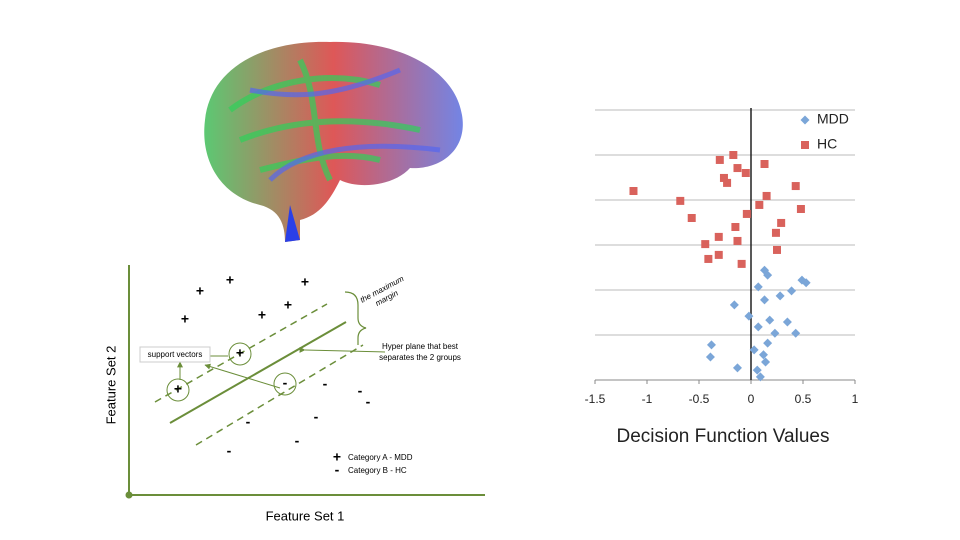  Describe the element at coordinates (333, 141) in the screenshot. I see `brain-image` at that location.